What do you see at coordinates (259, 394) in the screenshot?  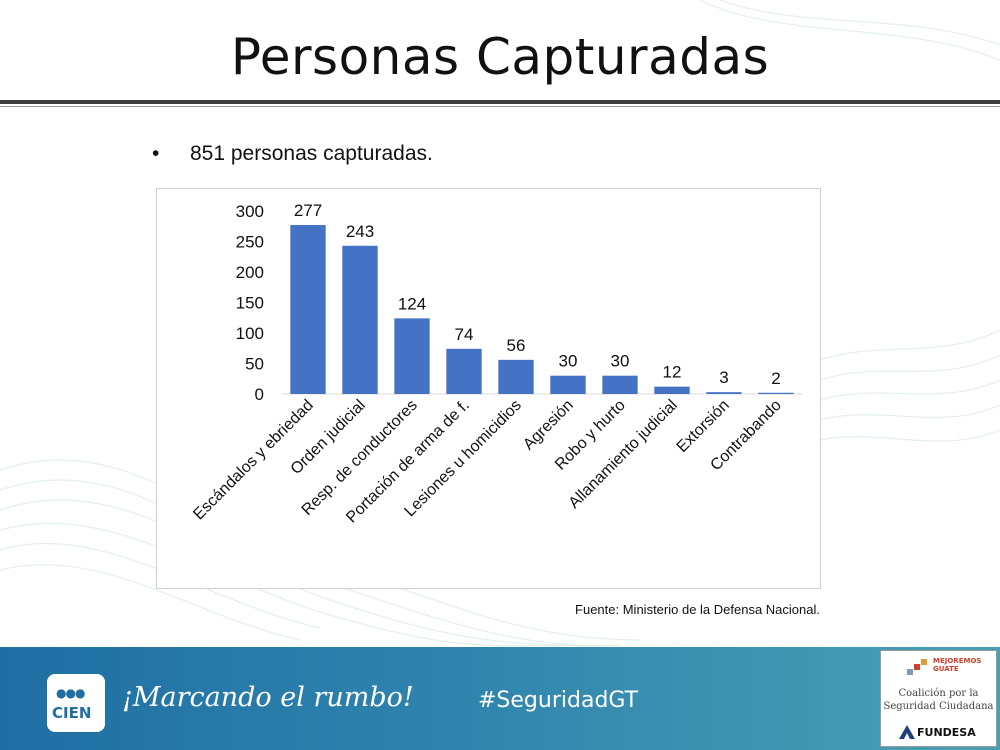 I see `y-tick-label: 0` at bounding box center [259, 394].